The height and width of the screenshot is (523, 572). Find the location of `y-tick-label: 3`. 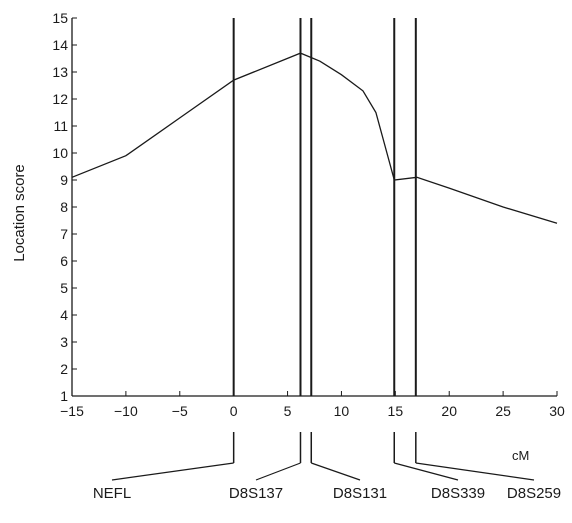

y-tick-label: 3 is located at coordinates (64, 342).